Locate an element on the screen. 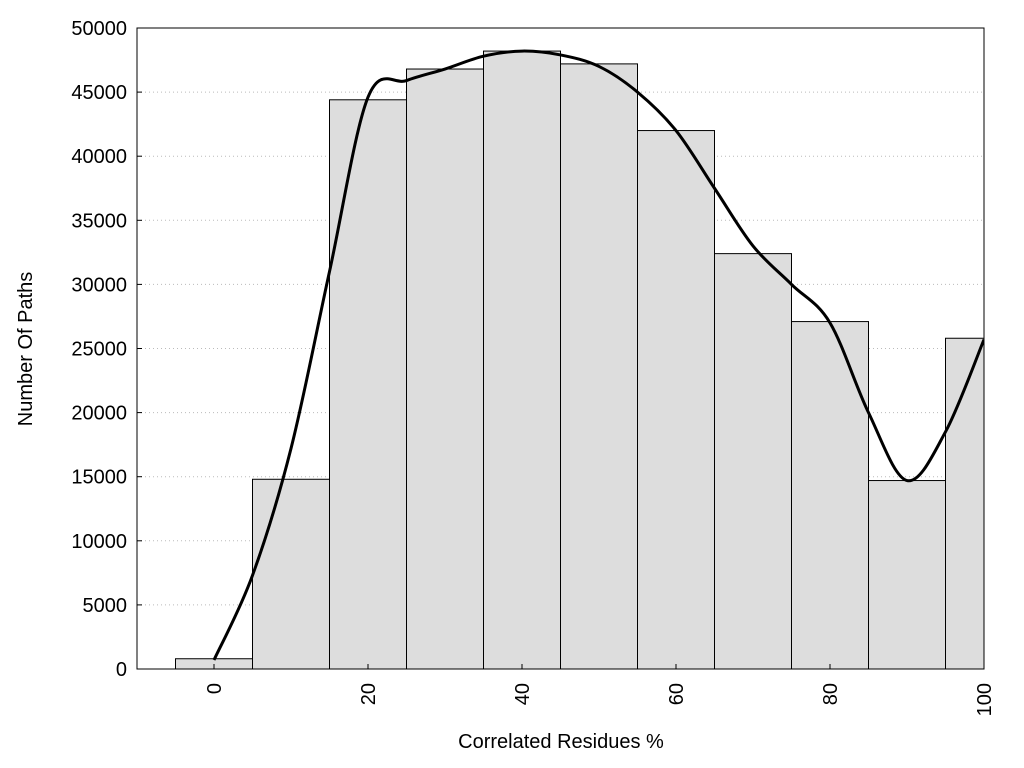  x-tick-label: 40 is located at coordinates (523, 694).